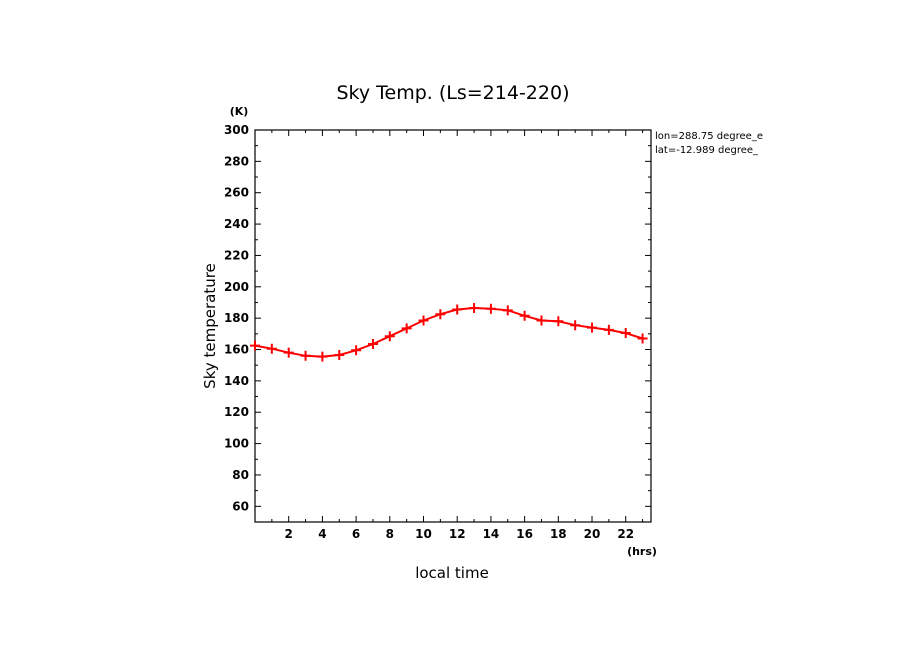 This screenshot has width=904, height=654. What do you see at coordinates (289, 534) in the screenshot?
I see `x-tick-label: 2` at bounding box center [289, 534].